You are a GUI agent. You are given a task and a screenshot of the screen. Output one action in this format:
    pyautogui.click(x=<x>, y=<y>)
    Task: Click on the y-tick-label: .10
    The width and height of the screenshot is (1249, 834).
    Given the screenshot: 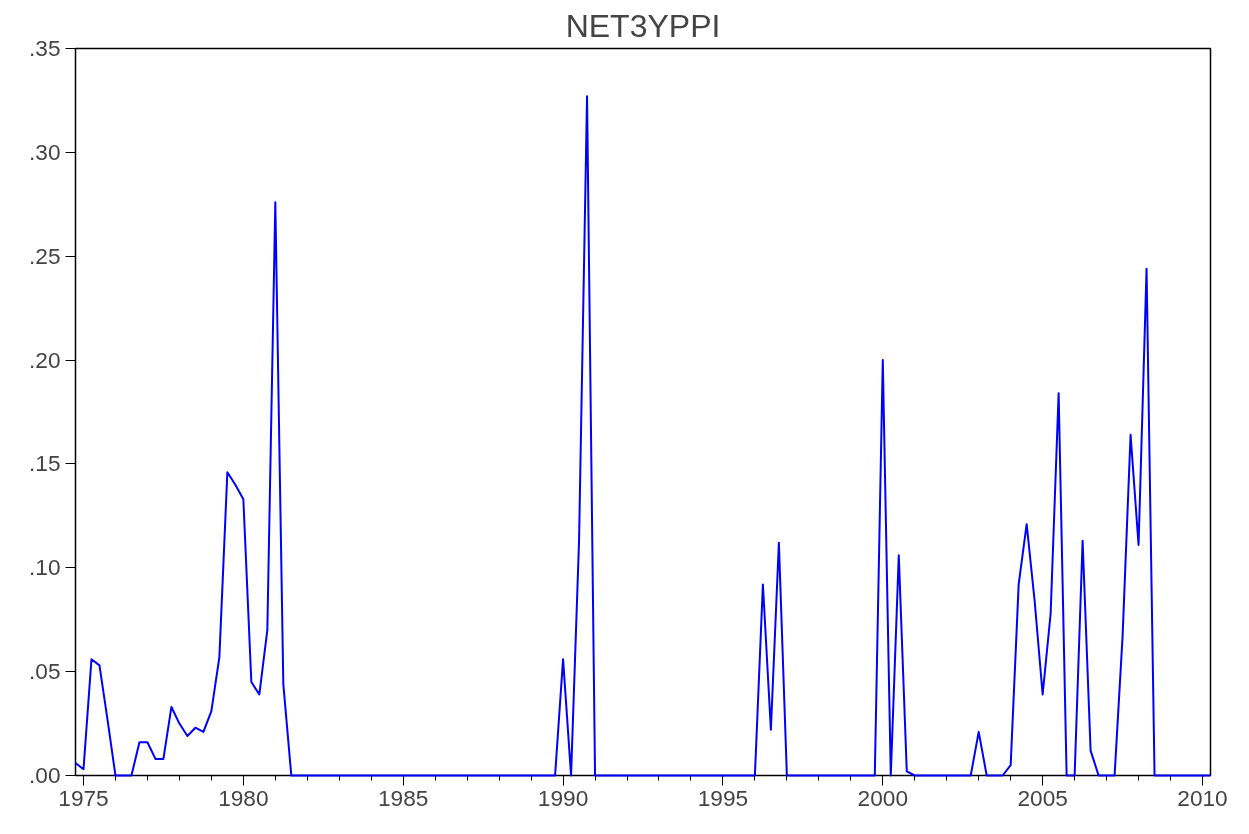 What is the action you would take?
    pyautogui.click(x=45, y=567)
    